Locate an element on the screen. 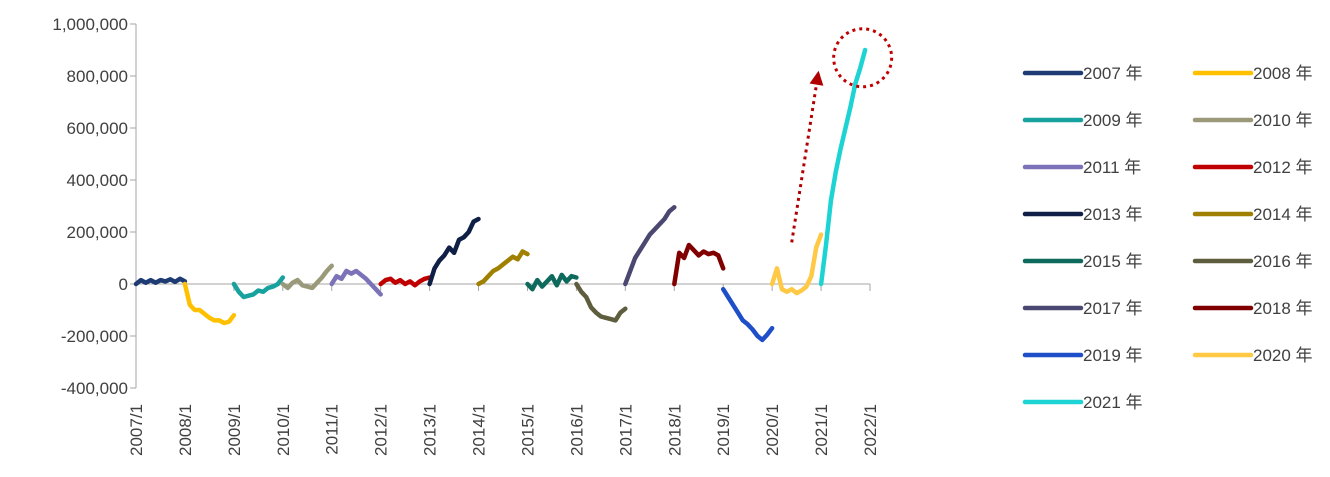  series-line-2019-年 is located at coordinates (747, 314).